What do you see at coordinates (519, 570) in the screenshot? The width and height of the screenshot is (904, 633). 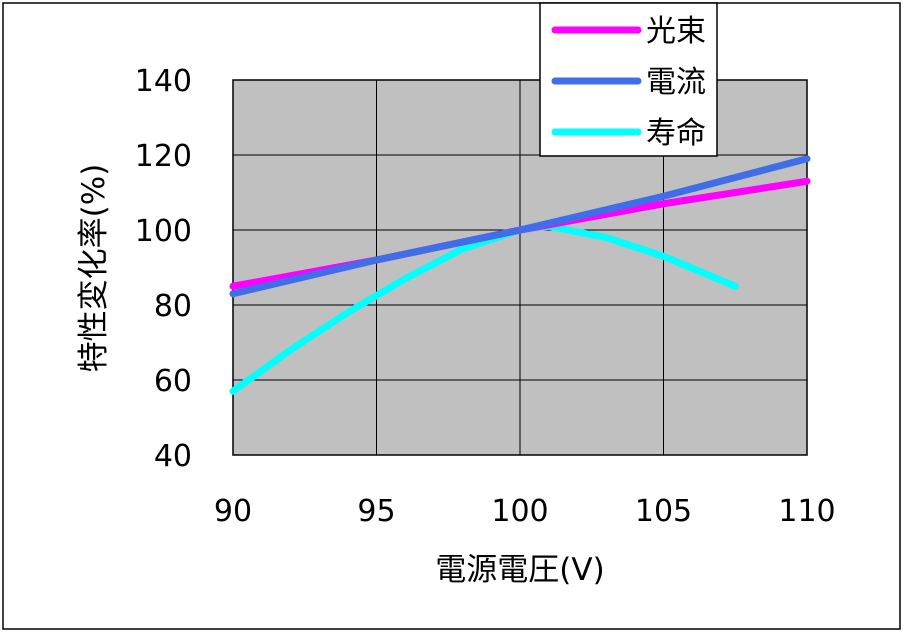 I see `x-axis-label: 電源電圧(V)` at bounding box center [519, 570].